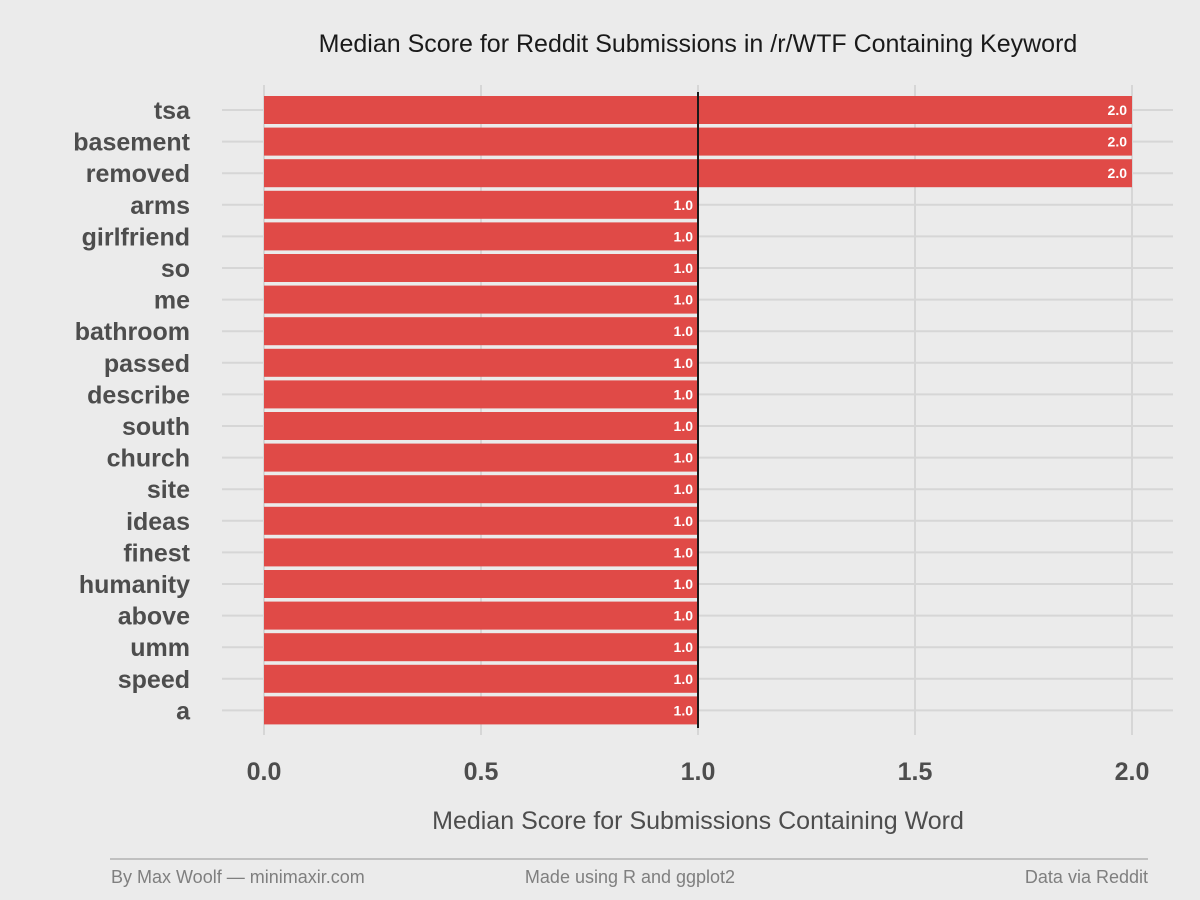 The image size is (1200, 900). What do you see at coordinates (136, 237) in the screenshot?
I see `y-category-label: girlfriend` at bounding box center [136, 237].